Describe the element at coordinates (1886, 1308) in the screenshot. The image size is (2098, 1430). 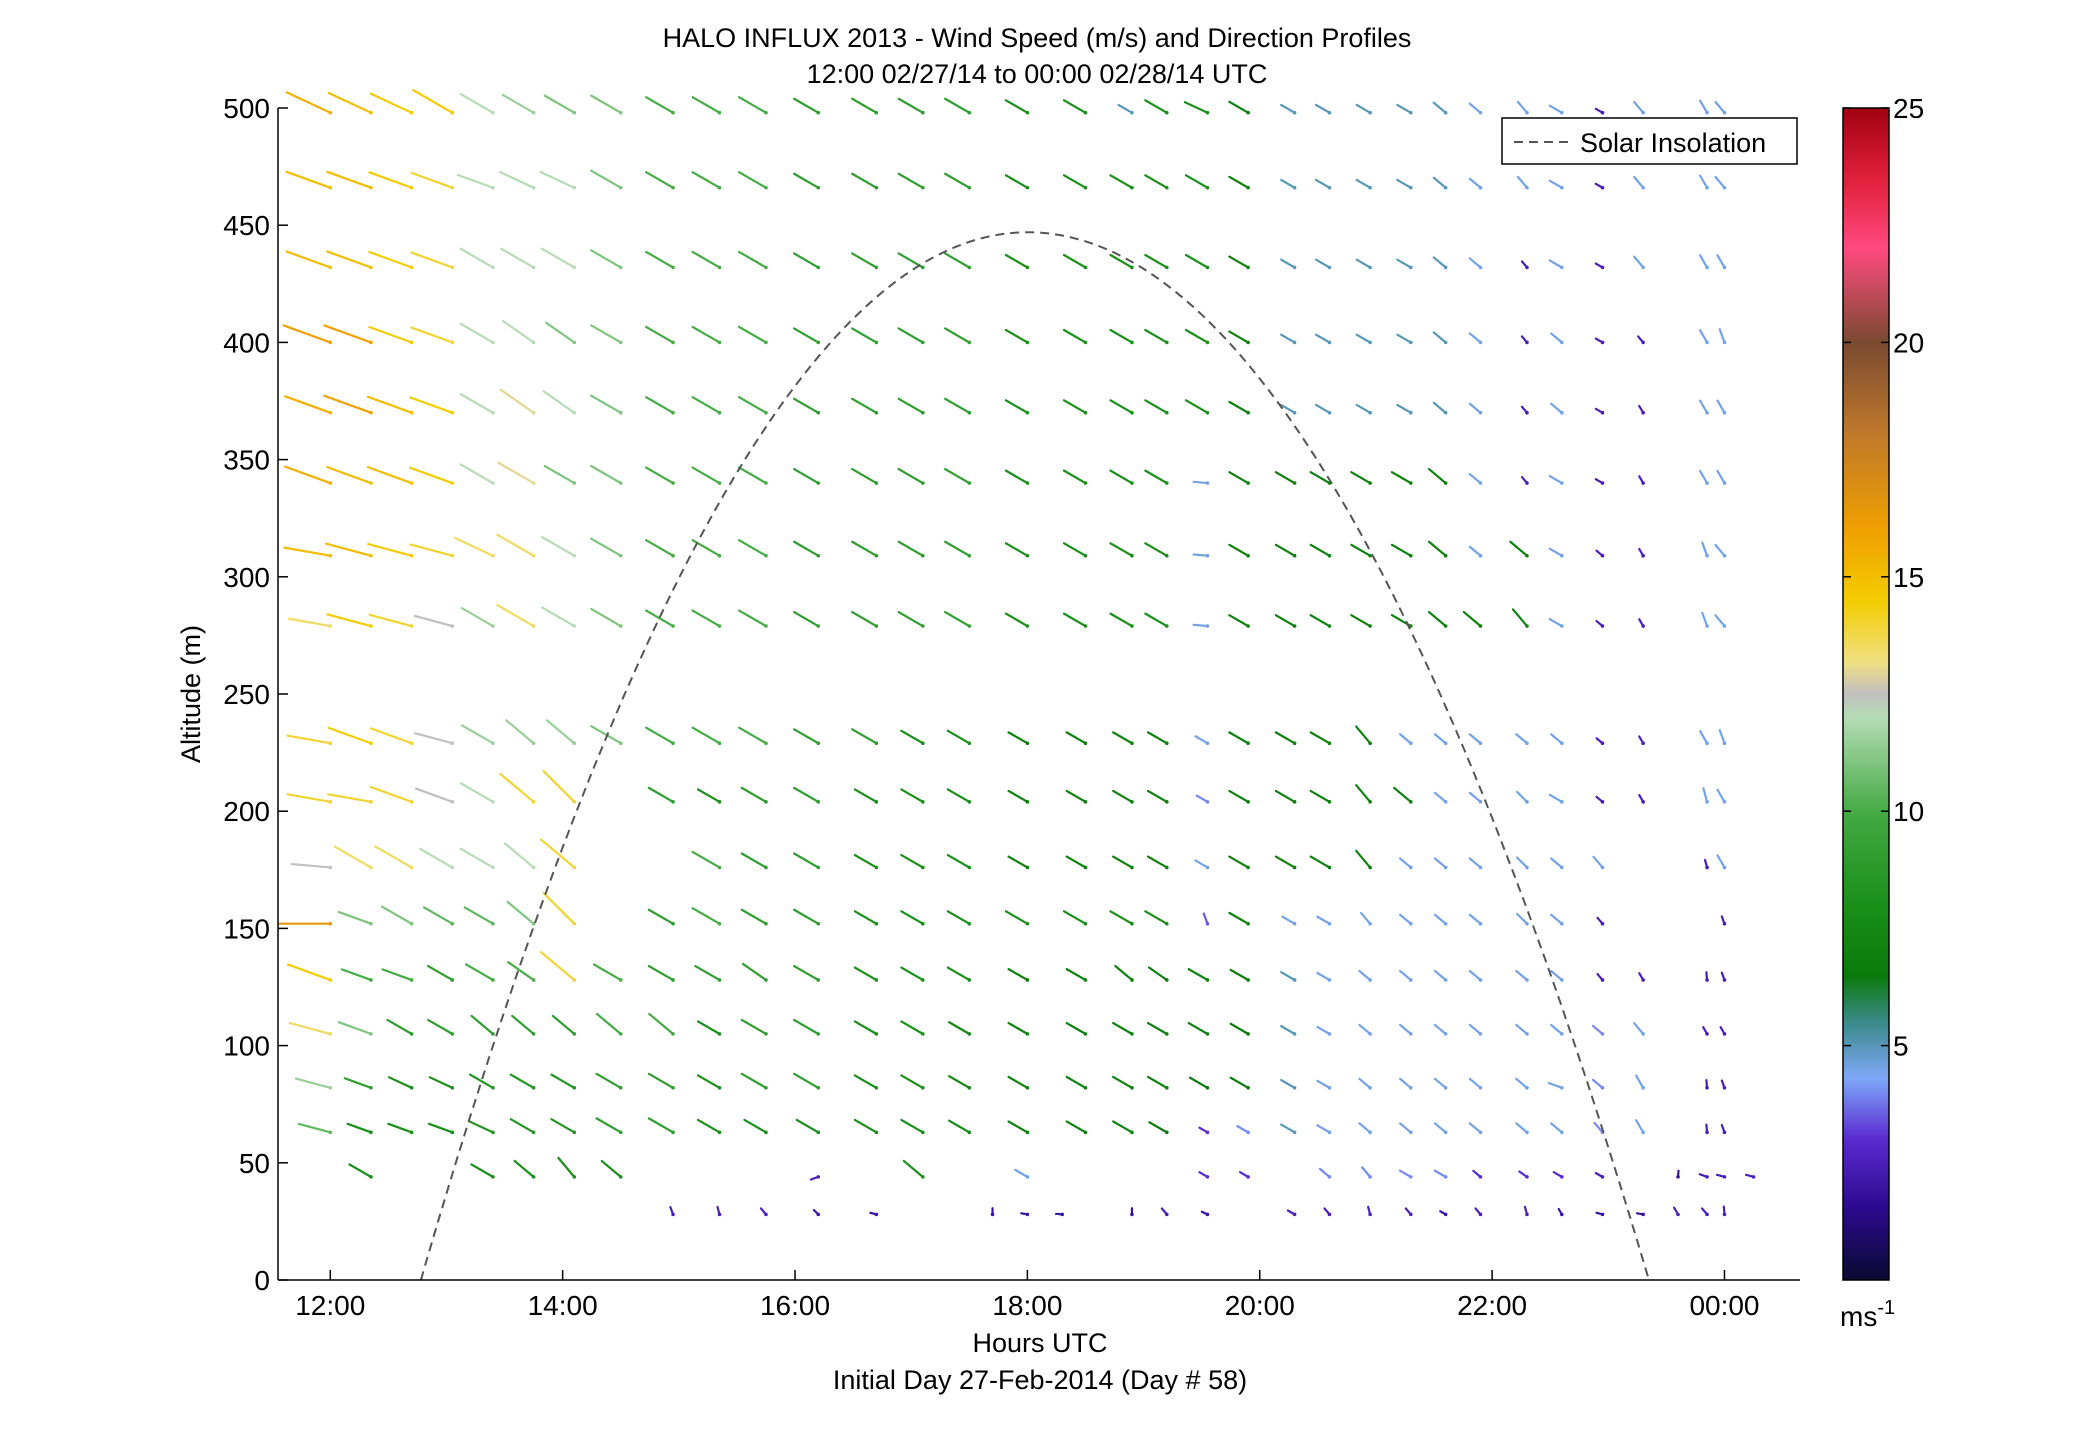
I see `colorbar-unit-exponent: -1` at that location.